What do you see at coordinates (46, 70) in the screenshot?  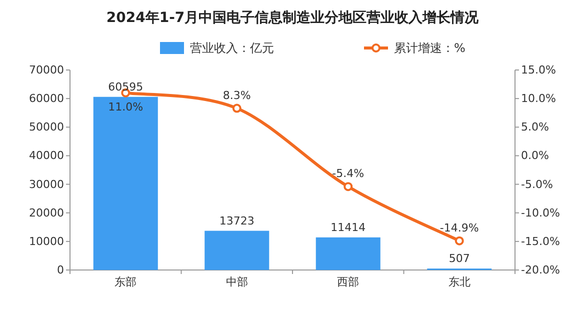 I see `y-tick-label: 70000` at bounding box center [46, 70].